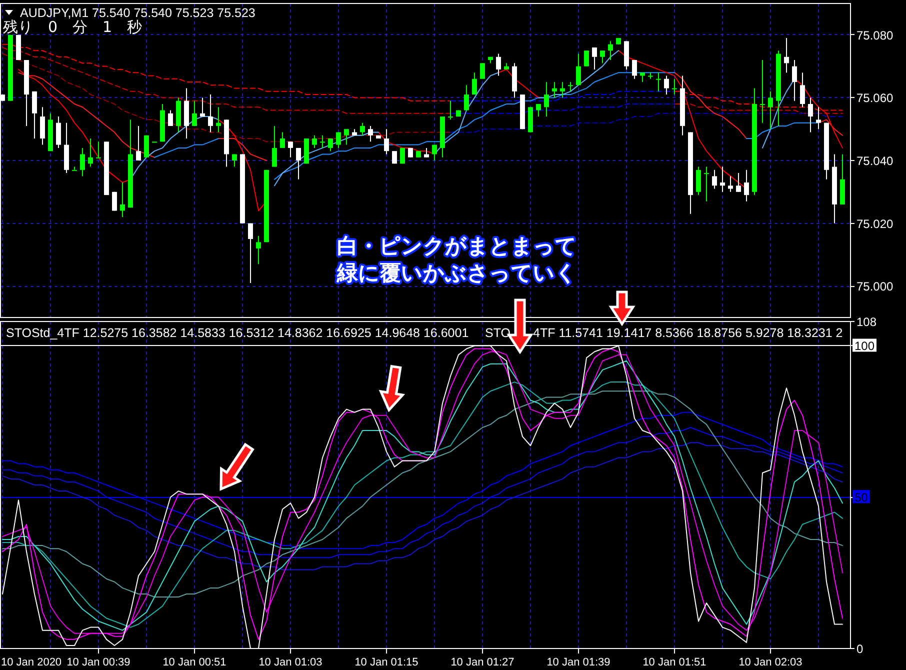 The image size is (906, 670). What do you see at coordinates (875, 287) in the screenshot?
I see `y-tick-label: 75.000` at bounding box center [875, 287].